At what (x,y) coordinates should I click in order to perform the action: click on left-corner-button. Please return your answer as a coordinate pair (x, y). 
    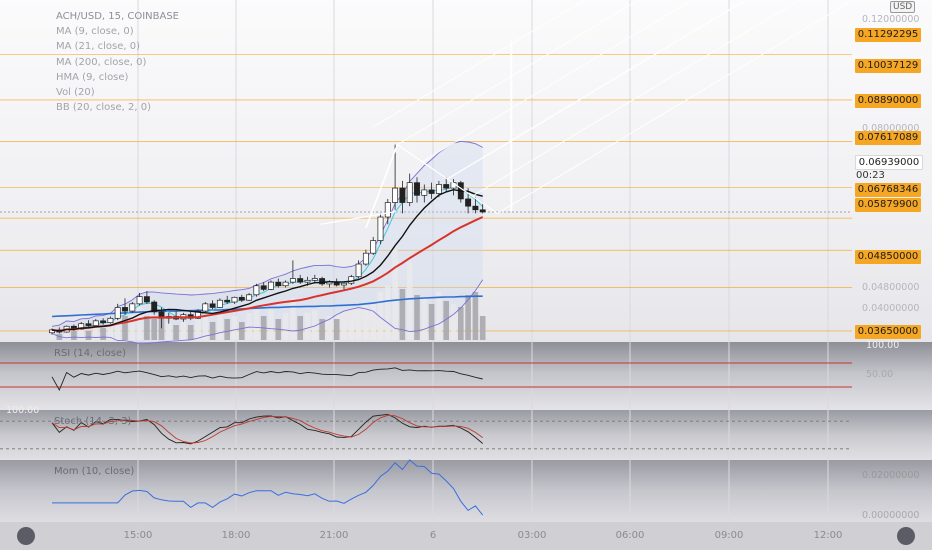
    Looking at the image, I should click on (26, 536).